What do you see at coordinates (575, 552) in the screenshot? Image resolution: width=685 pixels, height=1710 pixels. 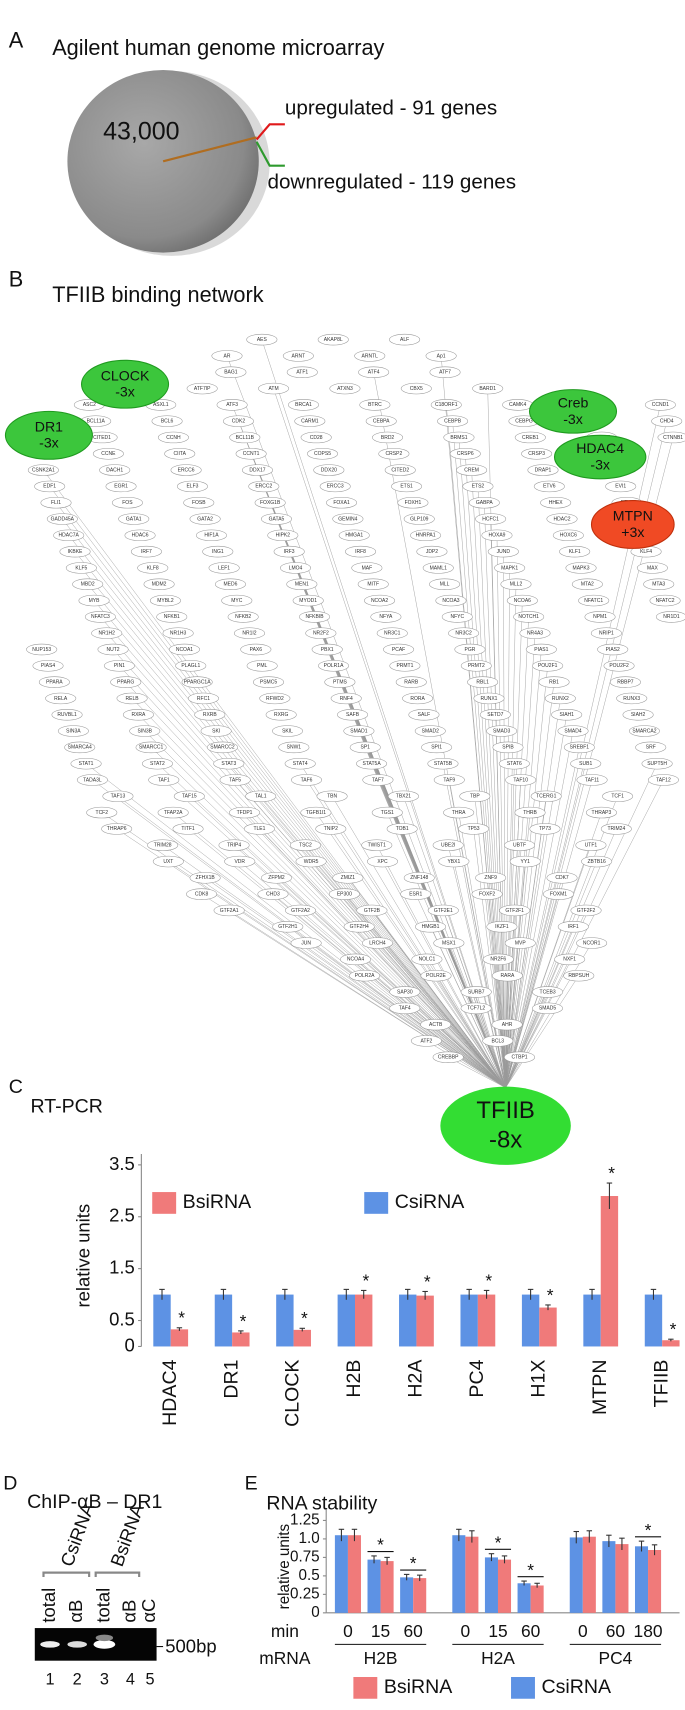 I see `node-label: KLF1` at bounding box center [575, 552].